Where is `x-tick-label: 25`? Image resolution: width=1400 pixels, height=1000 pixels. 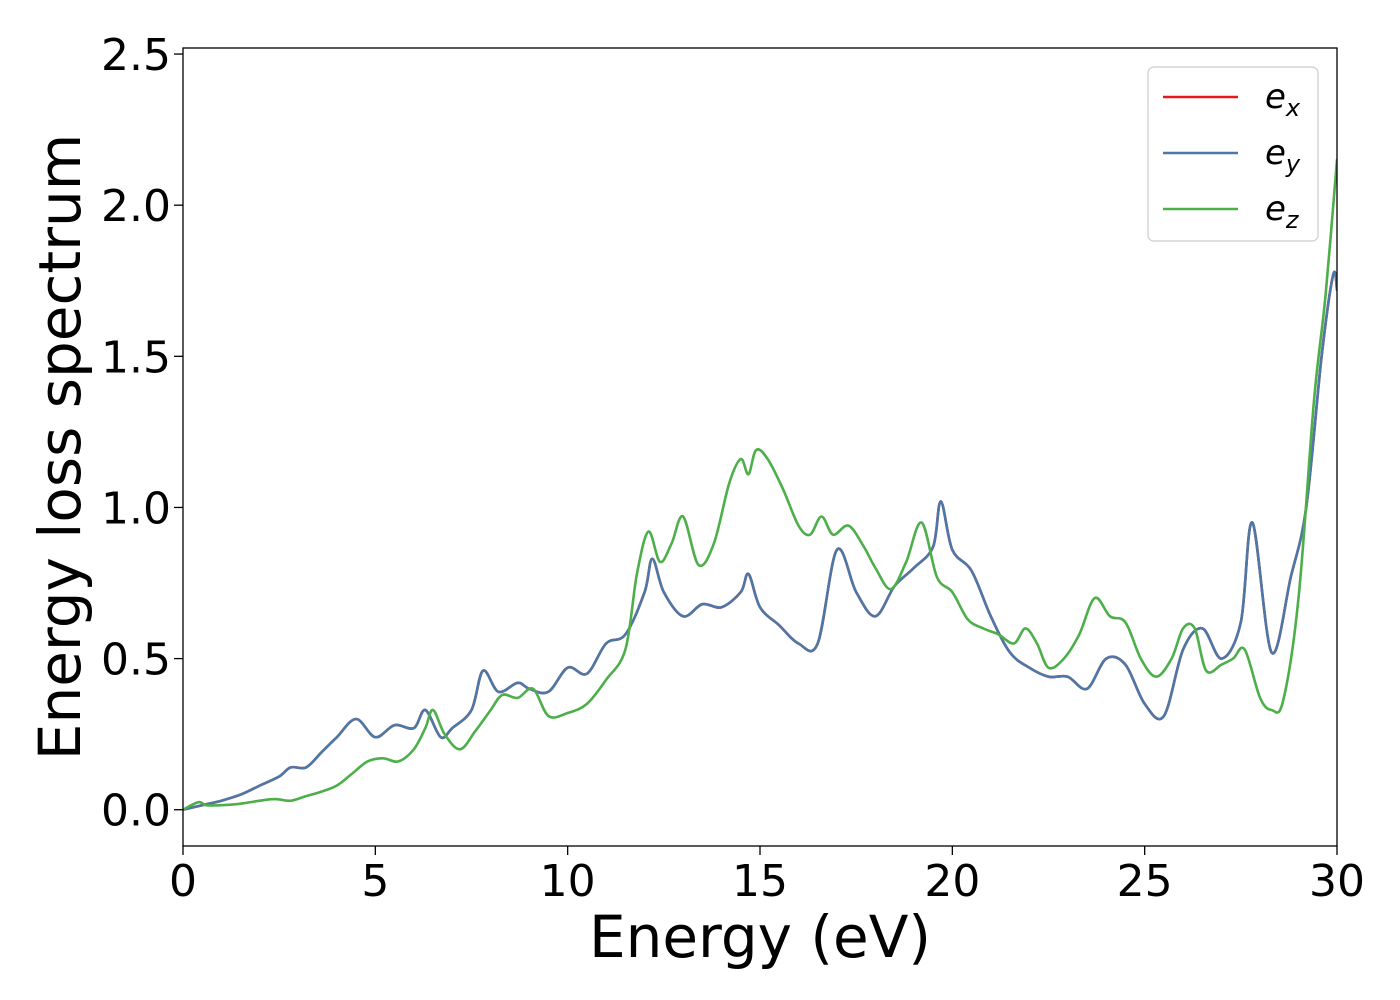
x-tick-label: 25 is located at coordinates (1145, 881).